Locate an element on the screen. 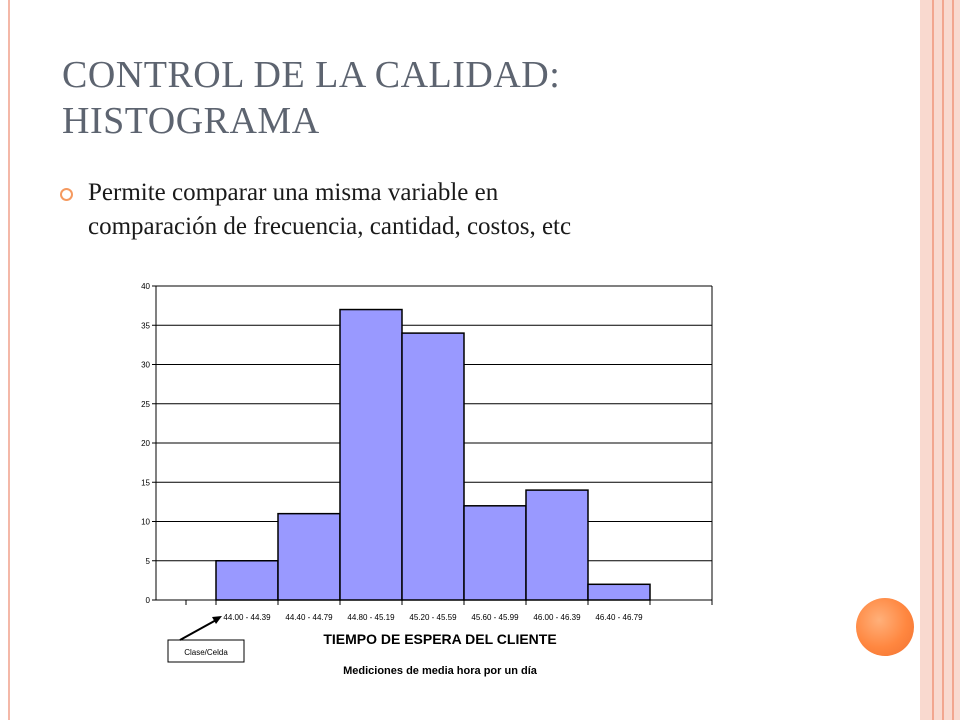 This screenshot has width=960, height=720. annotation-arrow-line is located at coordinates (199, 629).